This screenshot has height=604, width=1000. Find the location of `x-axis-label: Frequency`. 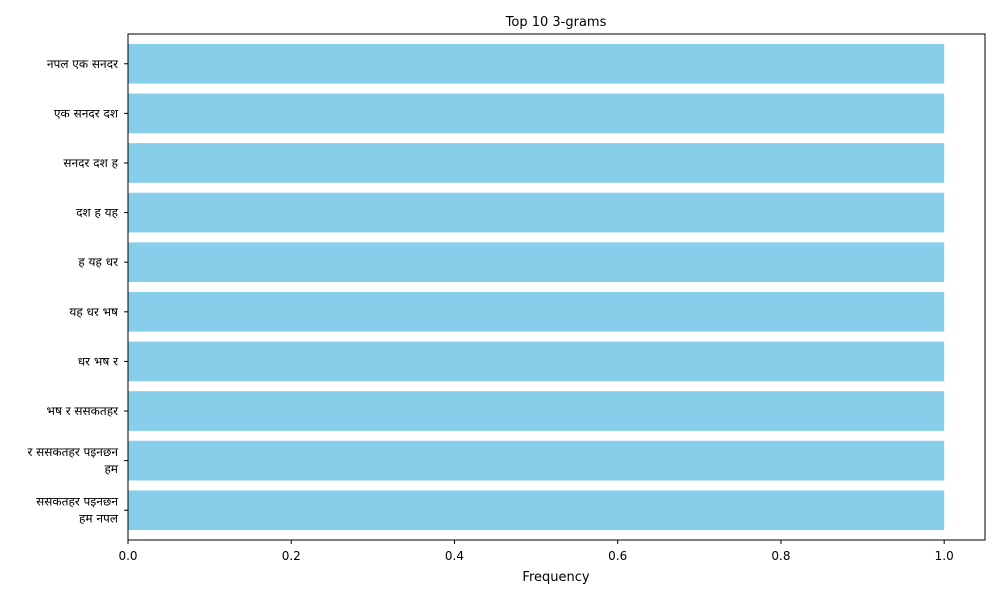

x-axis-label: Frequency is located at coordinates (555, 577).